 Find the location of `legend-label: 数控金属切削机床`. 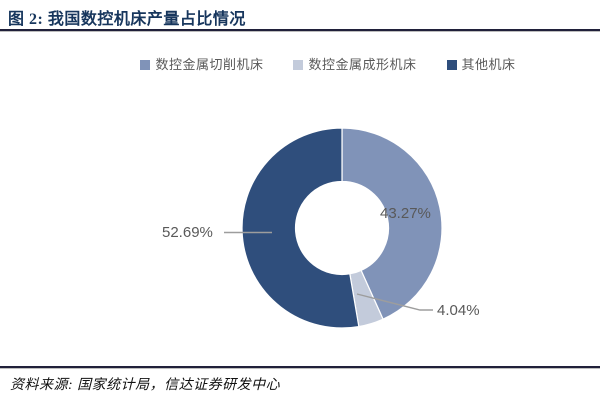

legend-label: 数控金属切削机床 is located at coordinates (209, 64).